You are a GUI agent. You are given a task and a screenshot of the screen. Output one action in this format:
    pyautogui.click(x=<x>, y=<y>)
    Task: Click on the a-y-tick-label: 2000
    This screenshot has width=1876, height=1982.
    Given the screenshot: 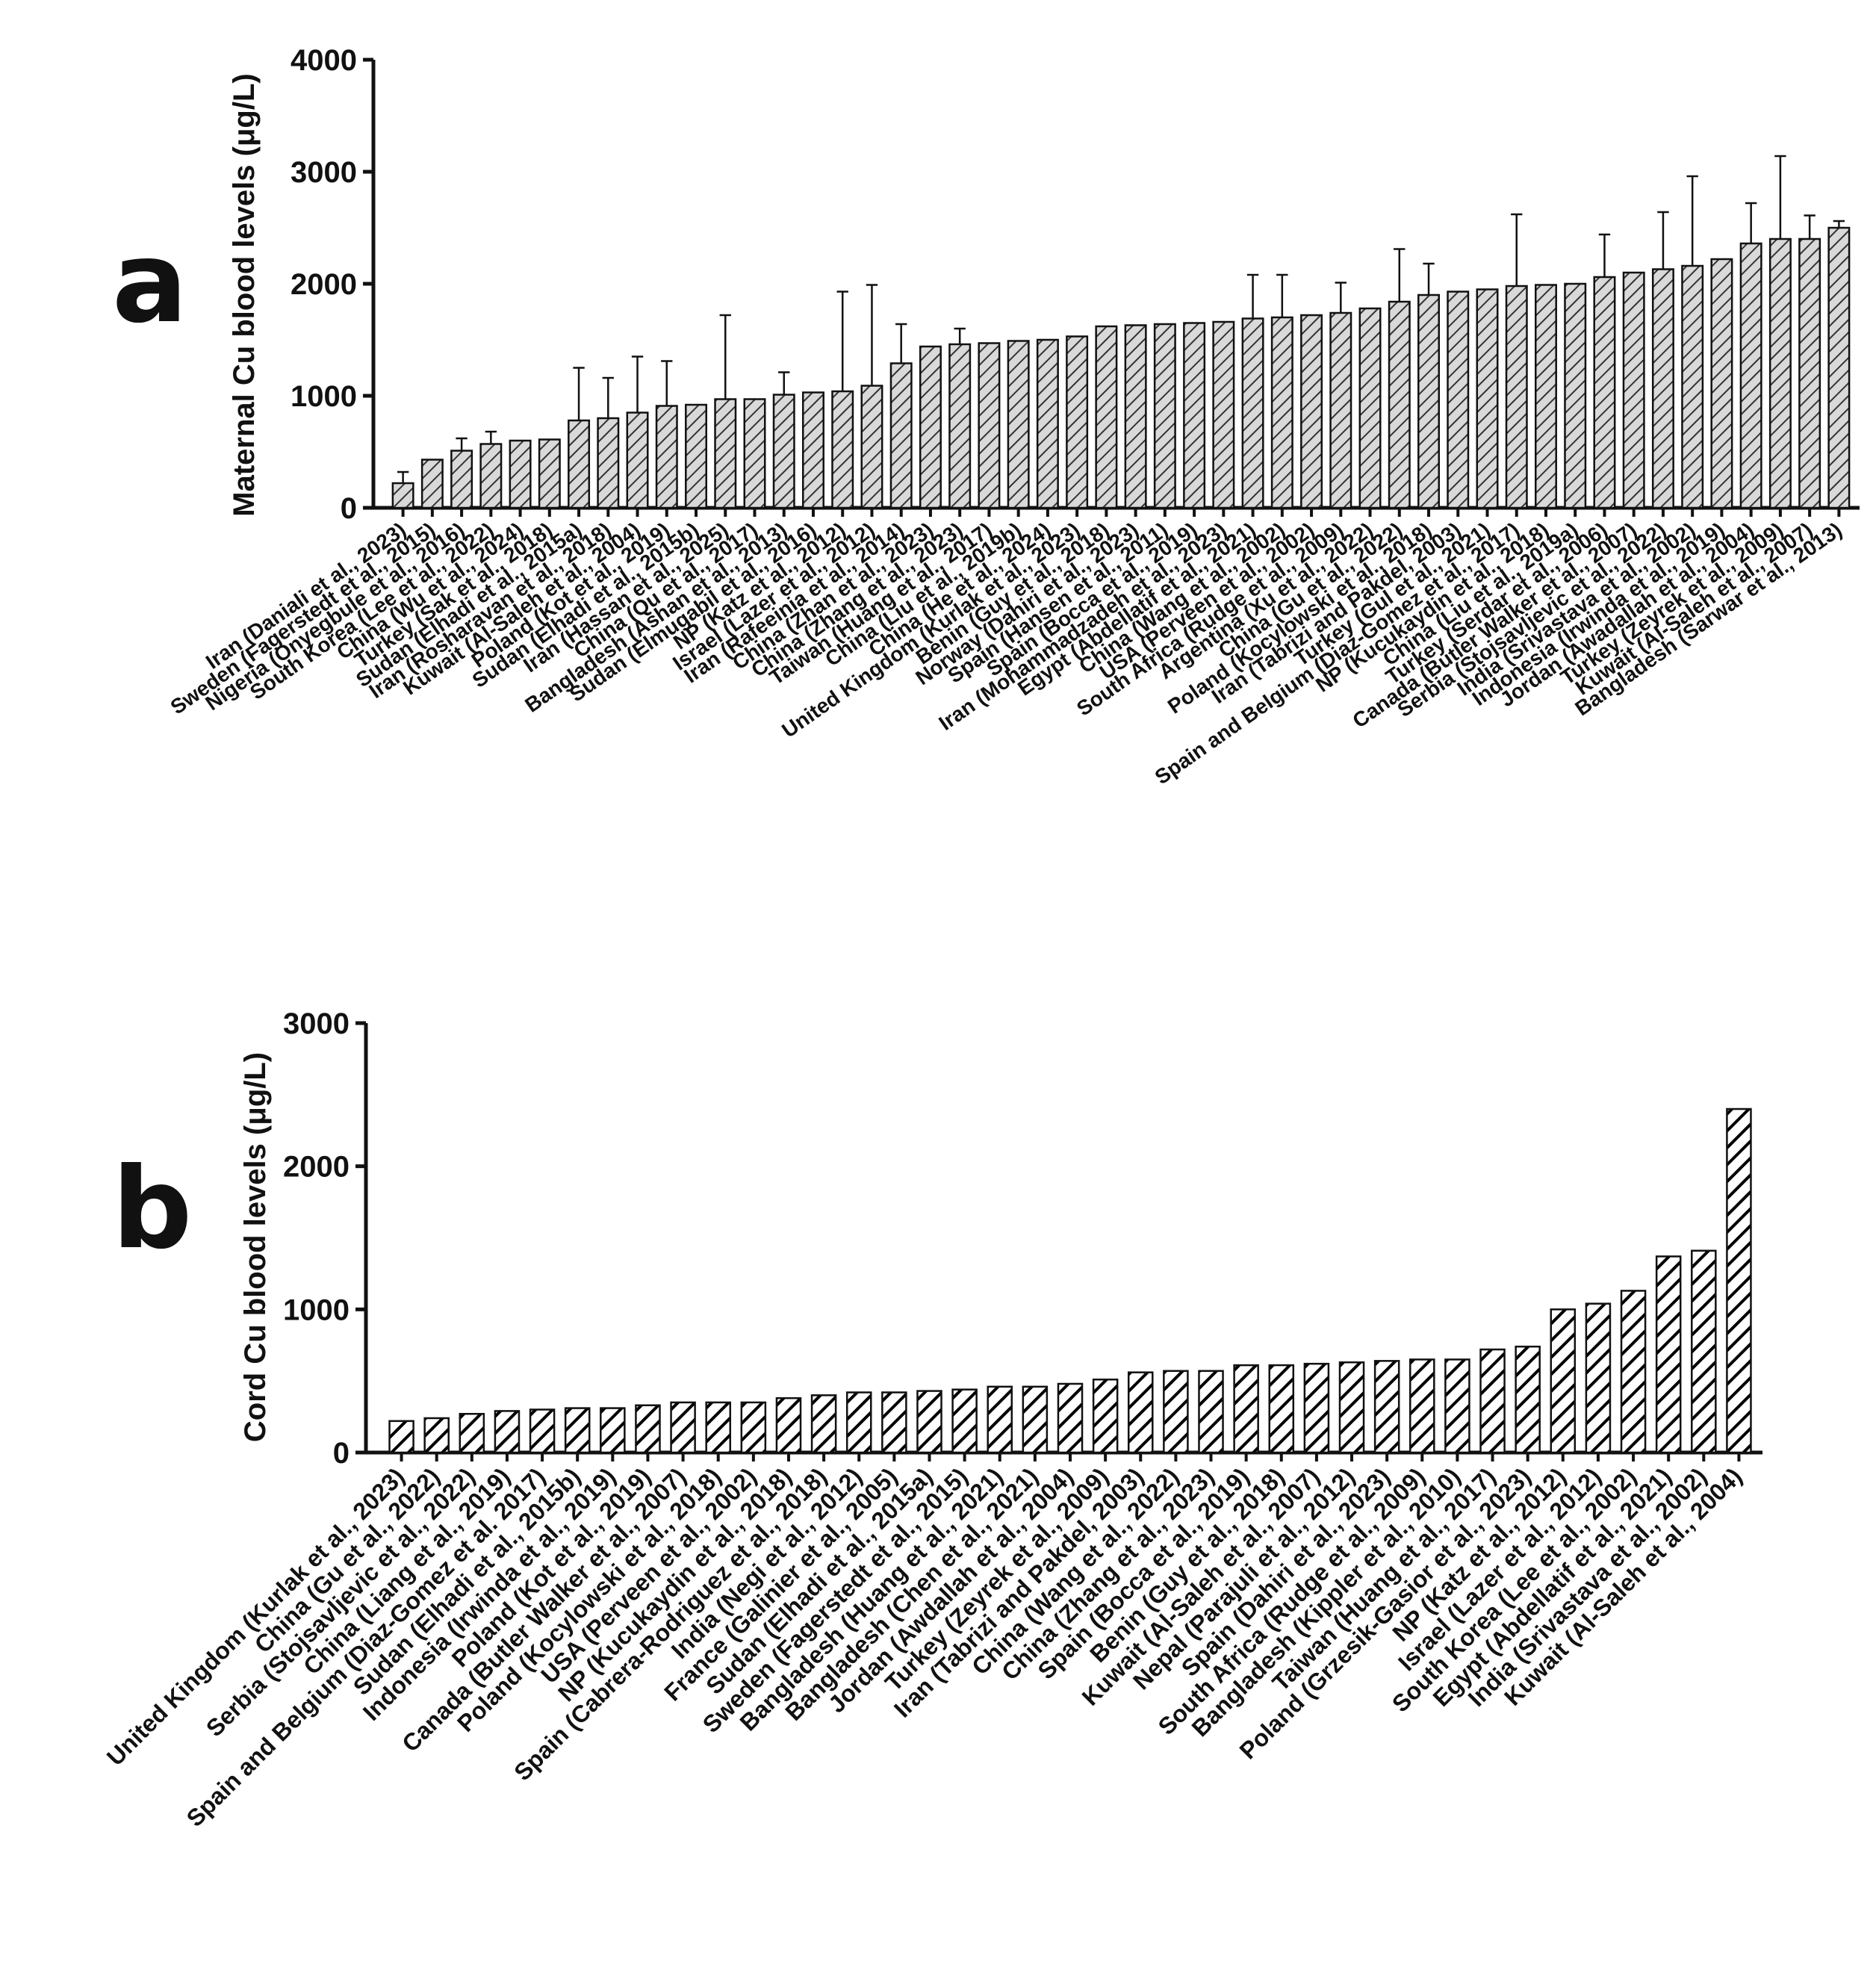 What is the action you would take?
    pyautogui.click(x=324, y=284)
    